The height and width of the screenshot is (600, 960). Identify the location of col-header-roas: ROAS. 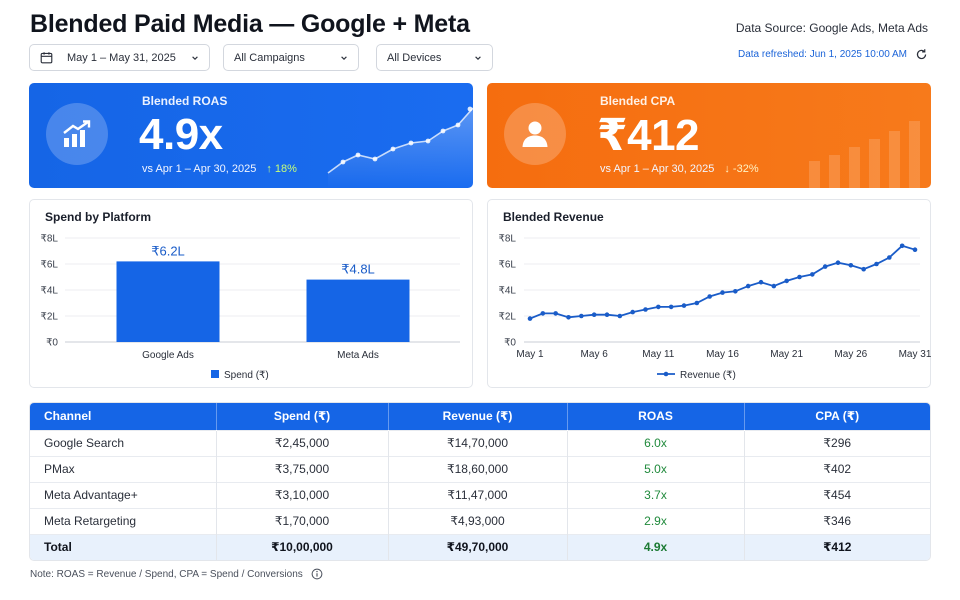
(656, 416).